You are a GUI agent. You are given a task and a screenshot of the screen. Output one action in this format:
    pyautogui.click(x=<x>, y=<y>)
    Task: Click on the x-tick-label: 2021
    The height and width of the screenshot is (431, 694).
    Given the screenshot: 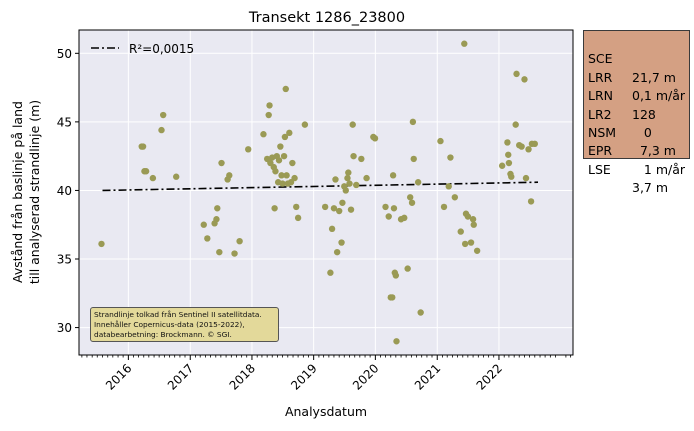 What is the action you would take?
    pyautogui.click(x=427, y=376)
    